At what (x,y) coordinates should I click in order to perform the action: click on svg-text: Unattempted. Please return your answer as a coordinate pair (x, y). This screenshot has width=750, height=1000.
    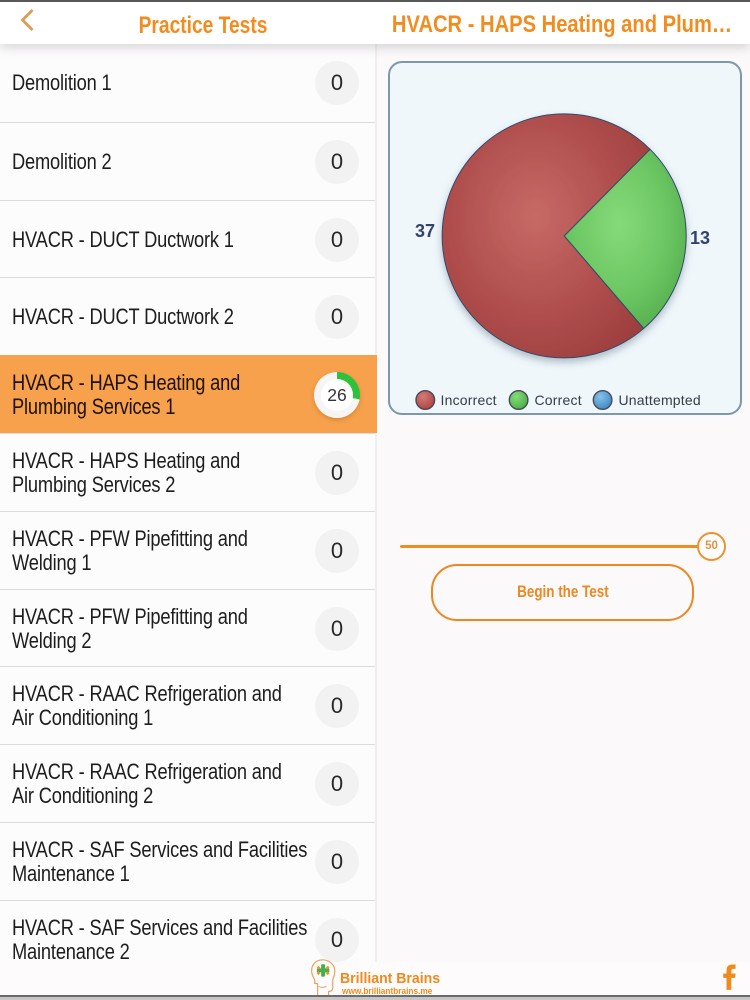
    Looking at the image, I should click on (660, 400).